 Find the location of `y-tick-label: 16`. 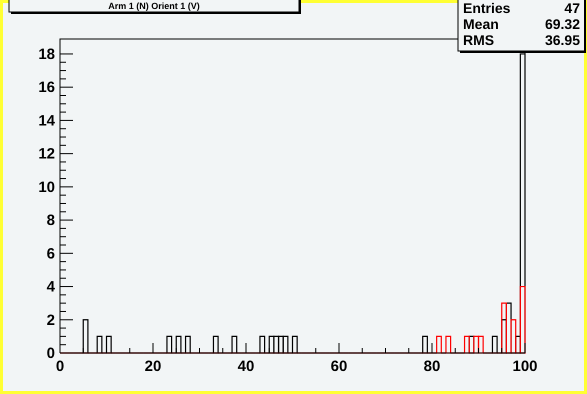

y-tick-label: 16 is located at coordinates (46, 87).